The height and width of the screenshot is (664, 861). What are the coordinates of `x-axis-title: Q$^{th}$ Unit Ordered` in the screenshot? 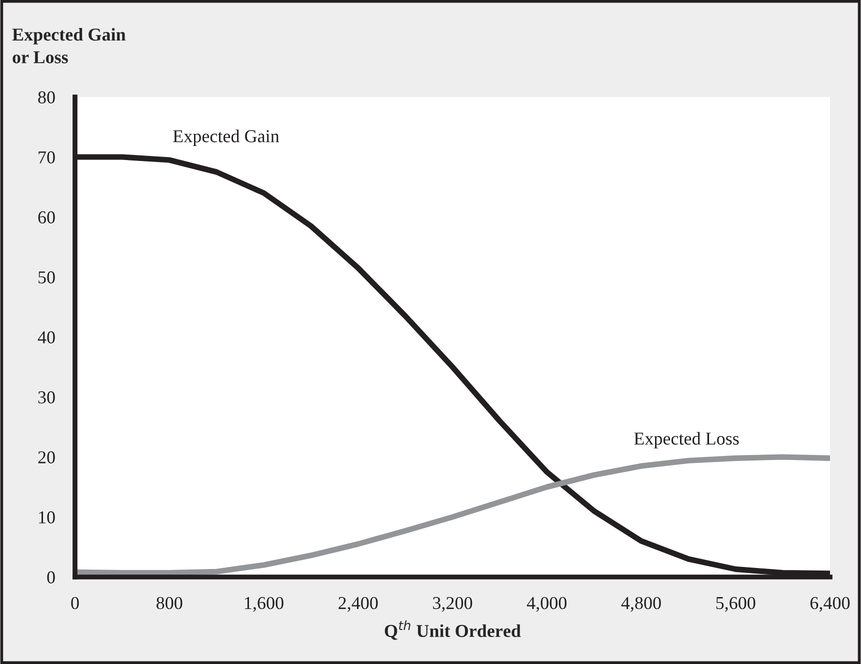 It's located at (452, 630).